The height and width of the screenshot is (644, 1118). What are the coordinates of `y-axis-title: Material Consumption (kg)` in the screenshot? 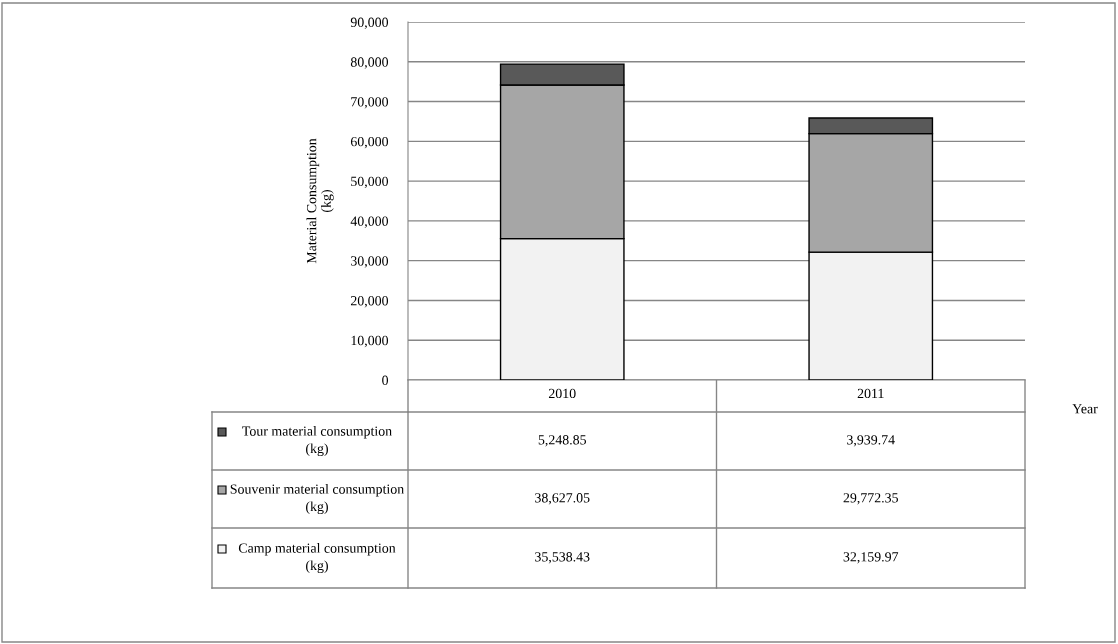 It's located at (320, 201).